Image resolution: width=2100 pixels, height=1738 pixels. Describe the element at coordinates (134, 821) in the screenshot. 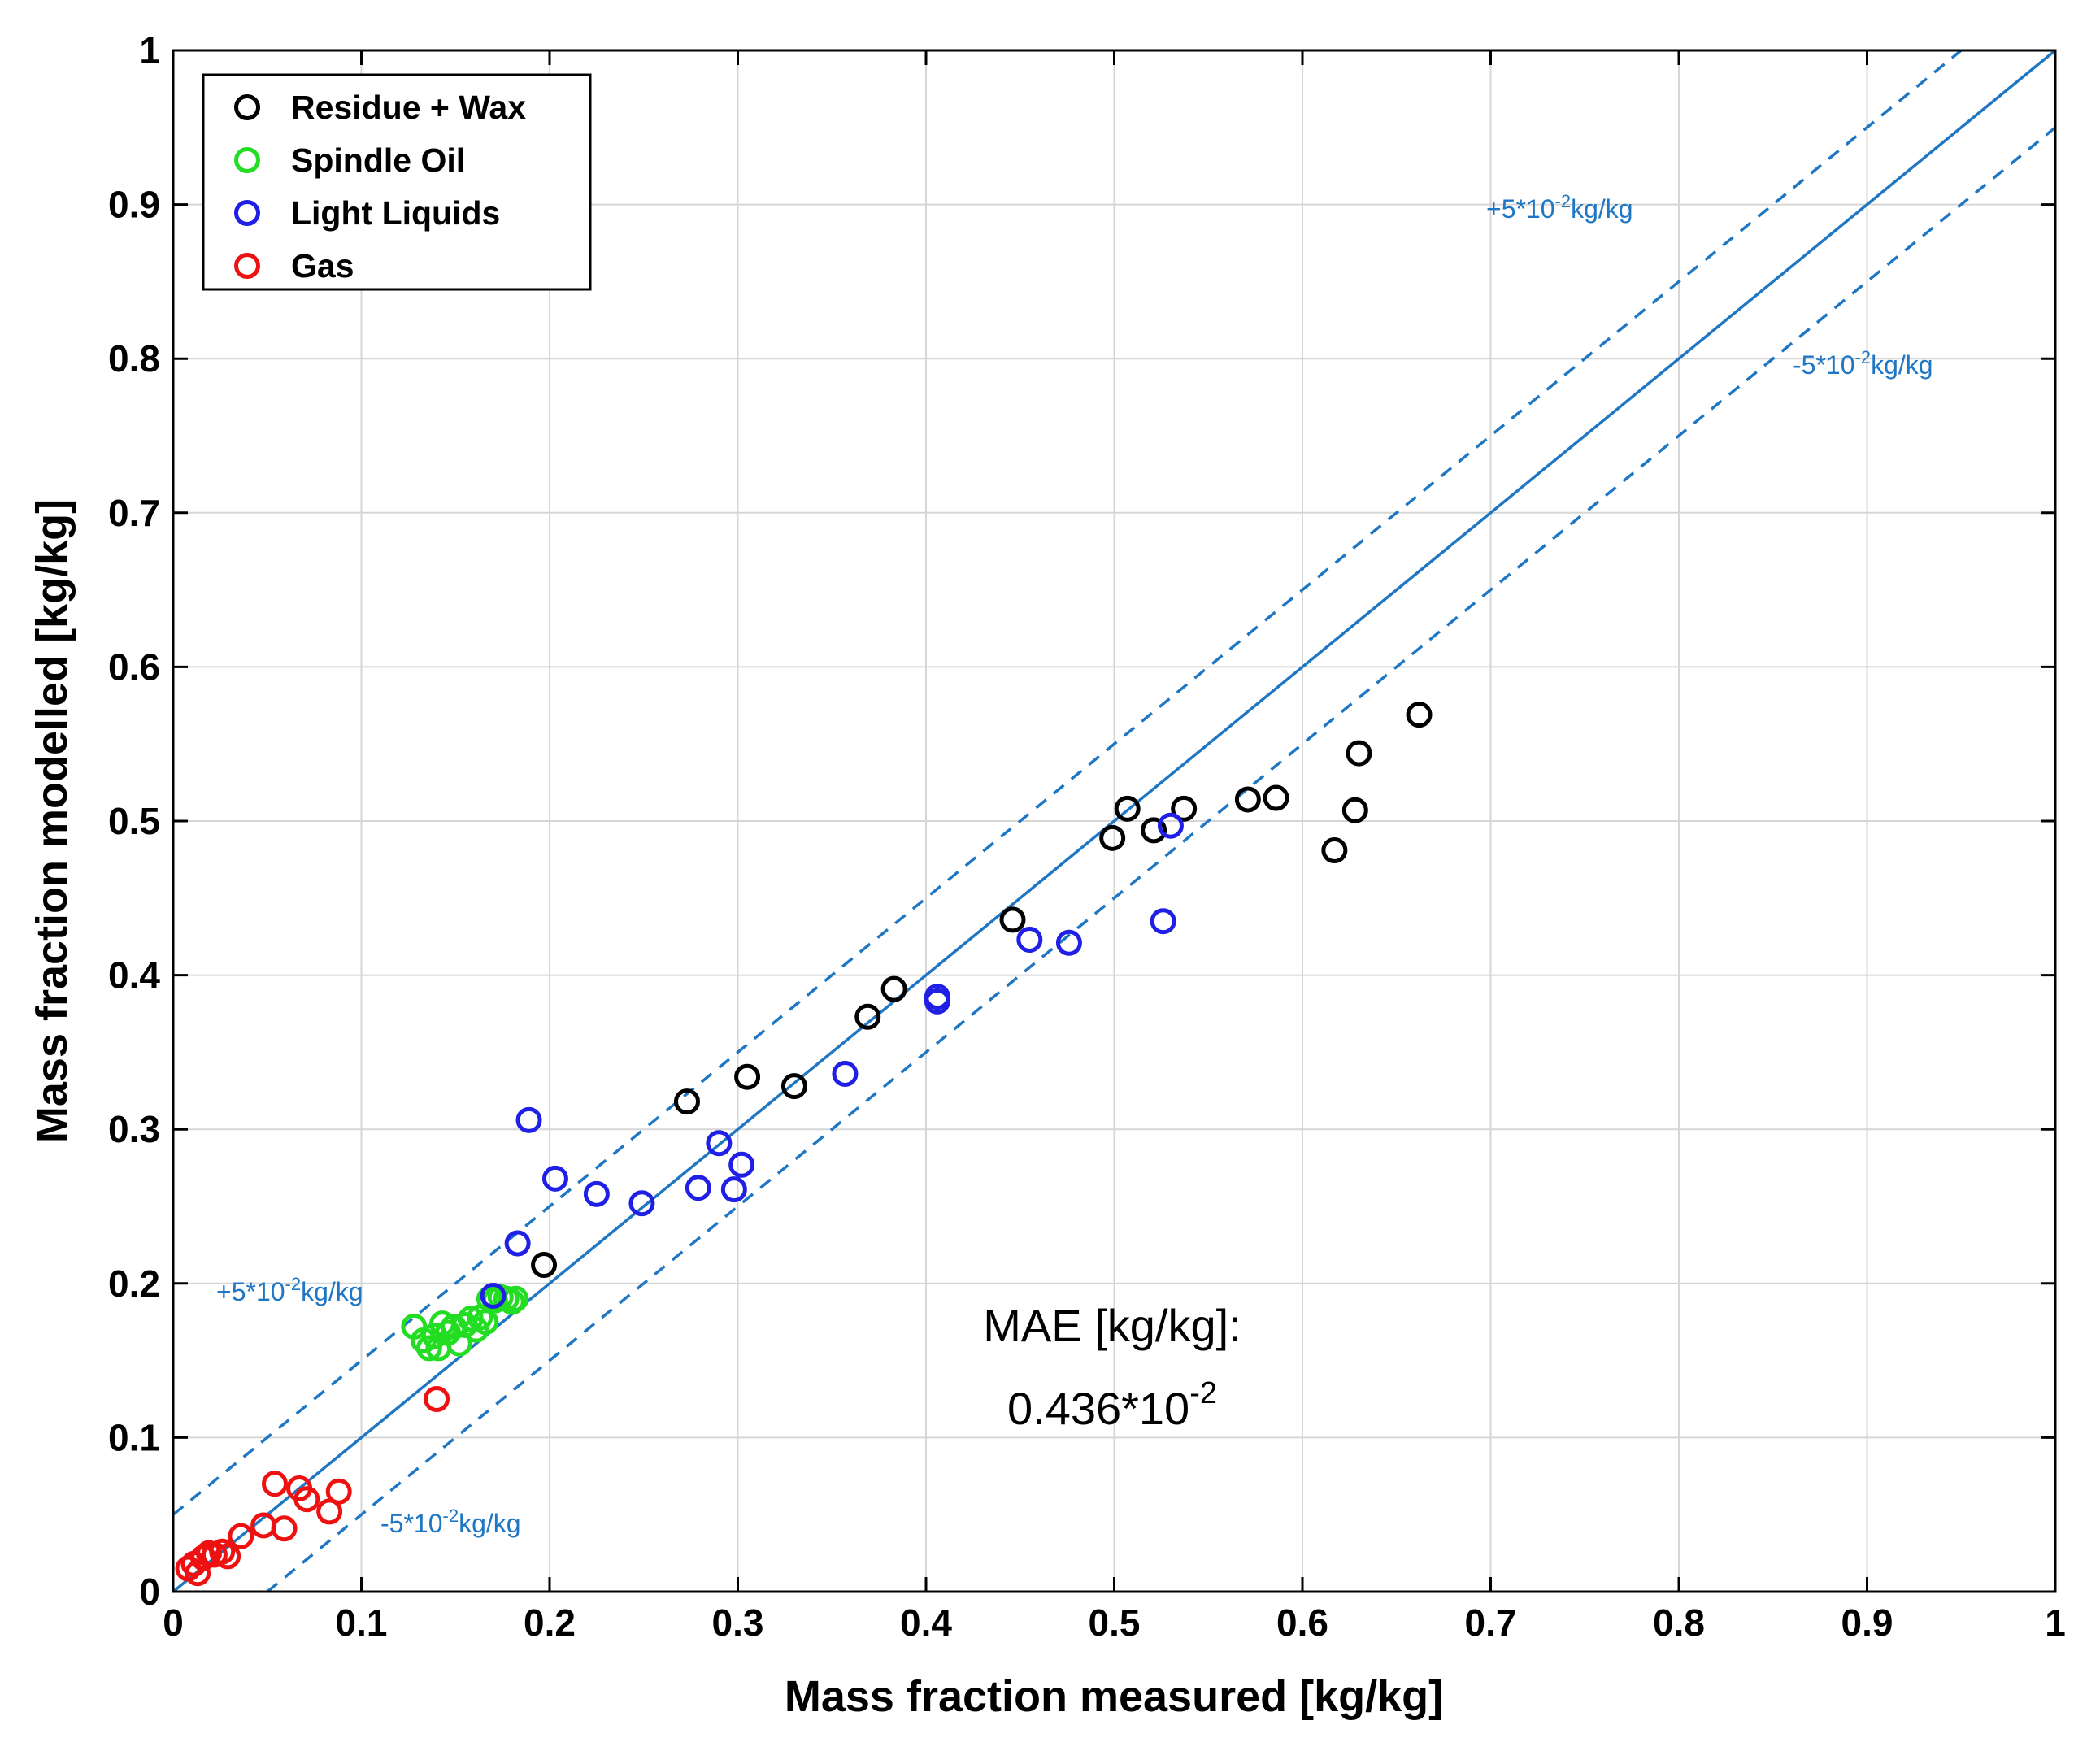

I see `y-tick-label: 0.5` at that location.